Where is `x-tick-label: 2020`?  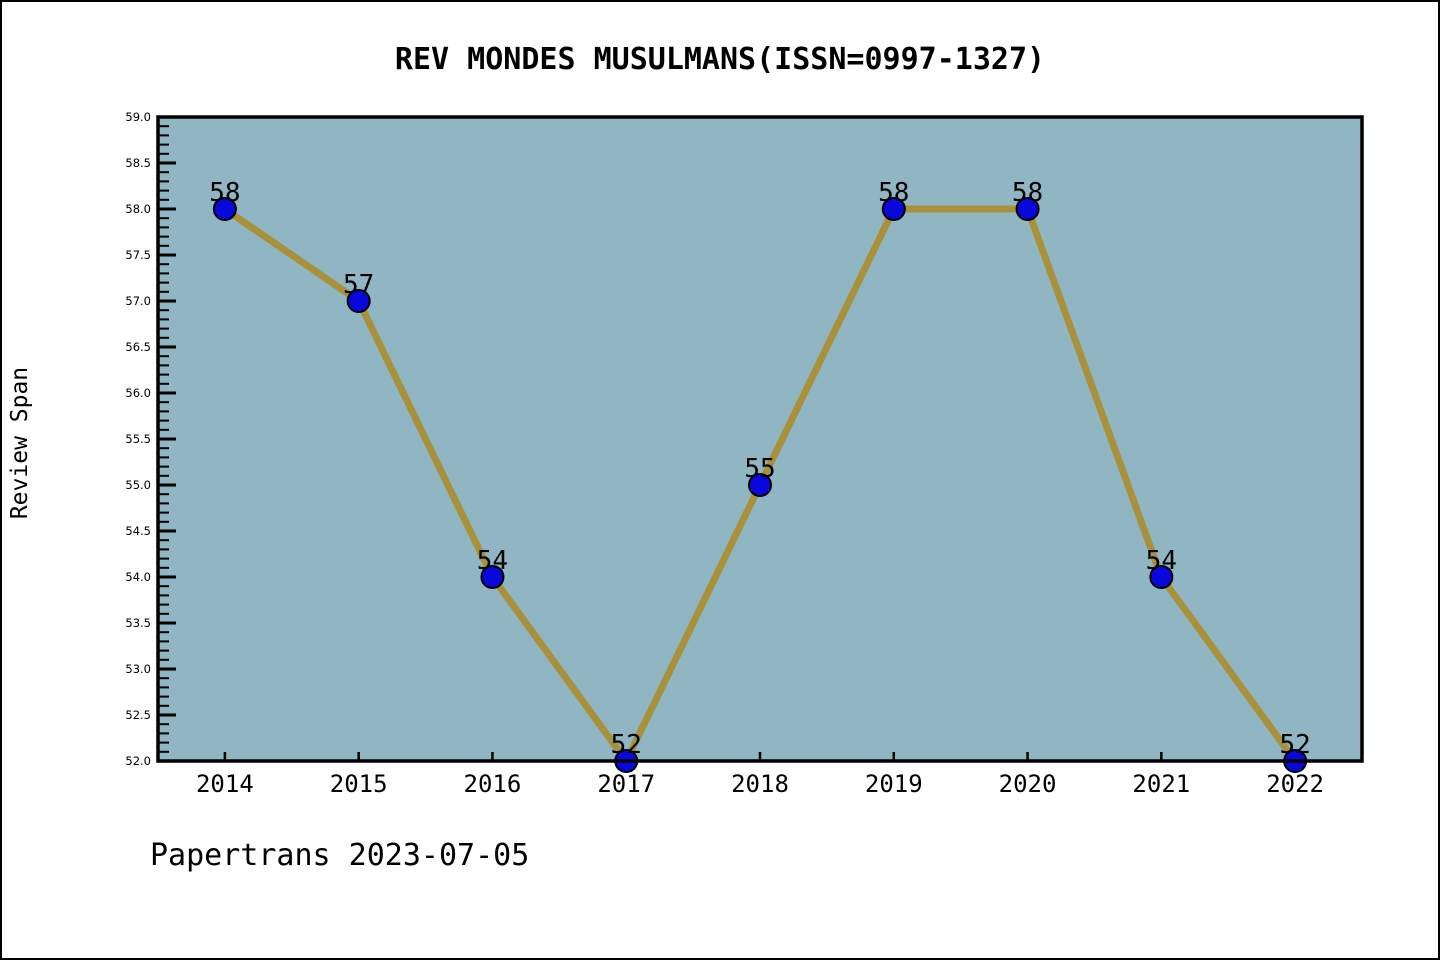
x-tick-label: 2020 is located at coordinates (1028, 784).